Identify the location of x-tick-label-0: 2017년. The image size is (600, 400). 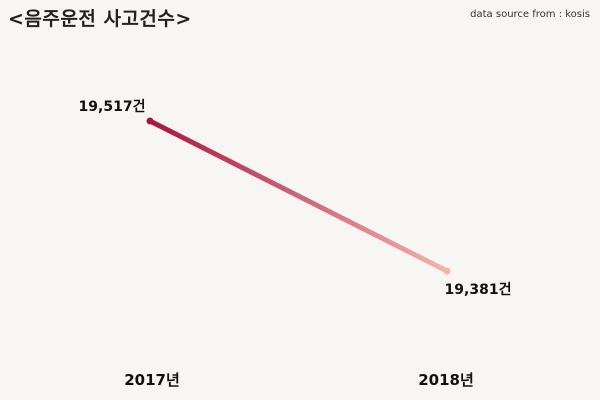
(152, 380).